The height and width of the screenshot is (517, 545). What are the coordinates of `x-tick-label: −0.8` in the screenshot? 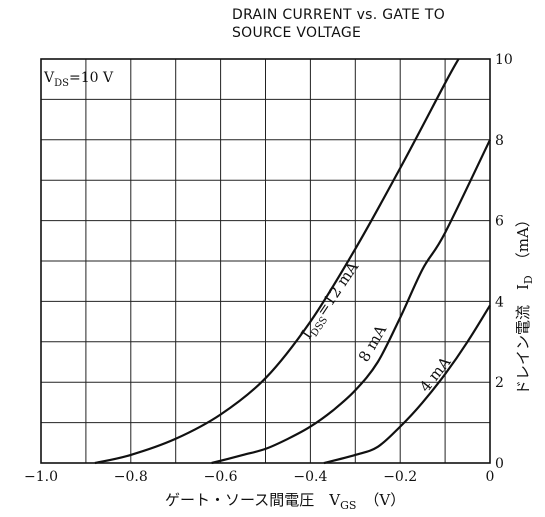 It's located at (131, 477).